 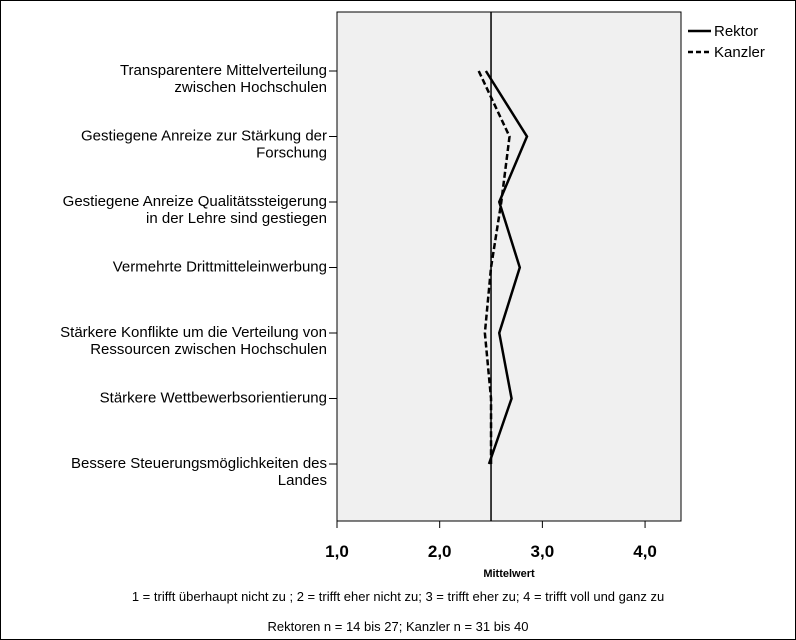 What do you see at coordinates (291, 153) in the screenshot?
I see `category-label-line: Forschung` at bounding box center [291, 153].